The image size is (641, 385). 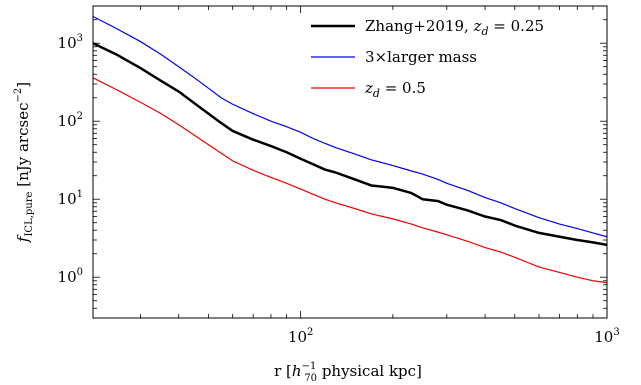 I want to click on legend-label-zhang: Zhang+2019, zd = 0.25, so click(x=454, y=27).